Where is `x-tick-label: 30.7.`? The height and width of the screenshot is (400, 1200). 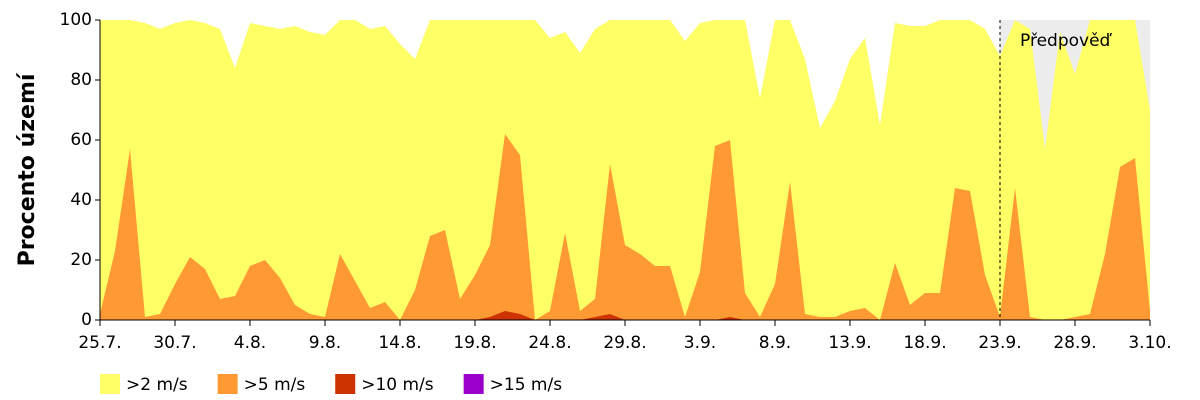 x-tick-label: 30.7. is located at coordinates (174, 343).